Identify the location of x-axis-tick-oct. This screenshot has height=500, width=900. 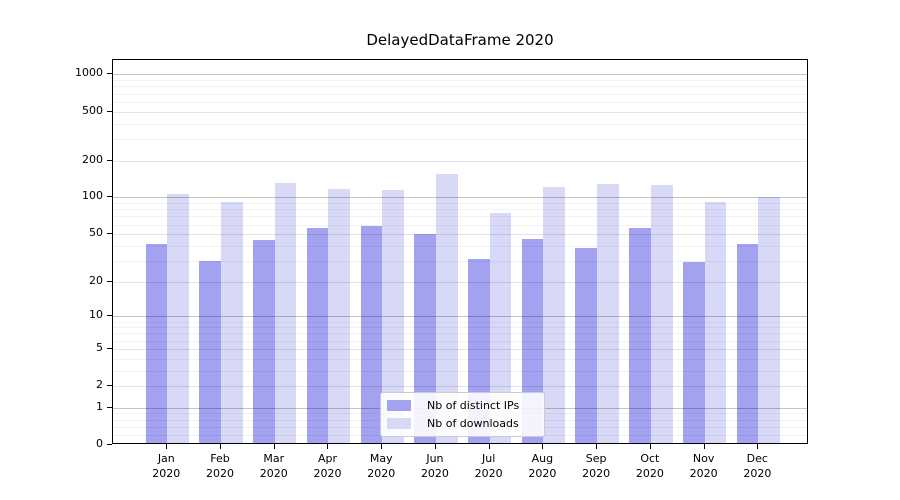
(650, 446).